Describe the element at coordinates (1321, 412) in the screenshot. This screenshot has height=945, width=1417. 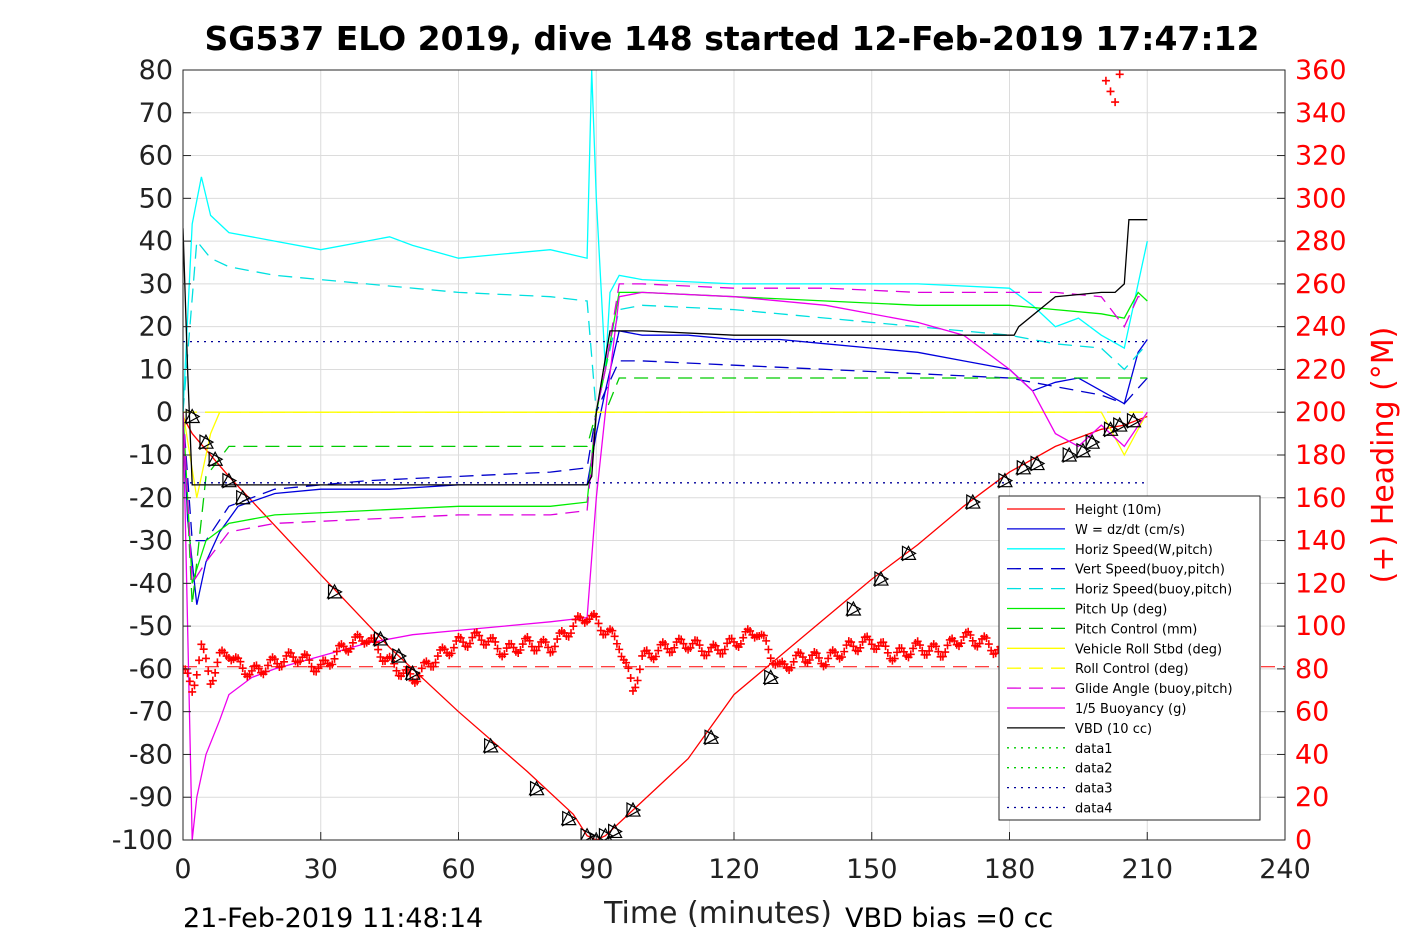
I see `y-right-tick-label: 200` at that location.